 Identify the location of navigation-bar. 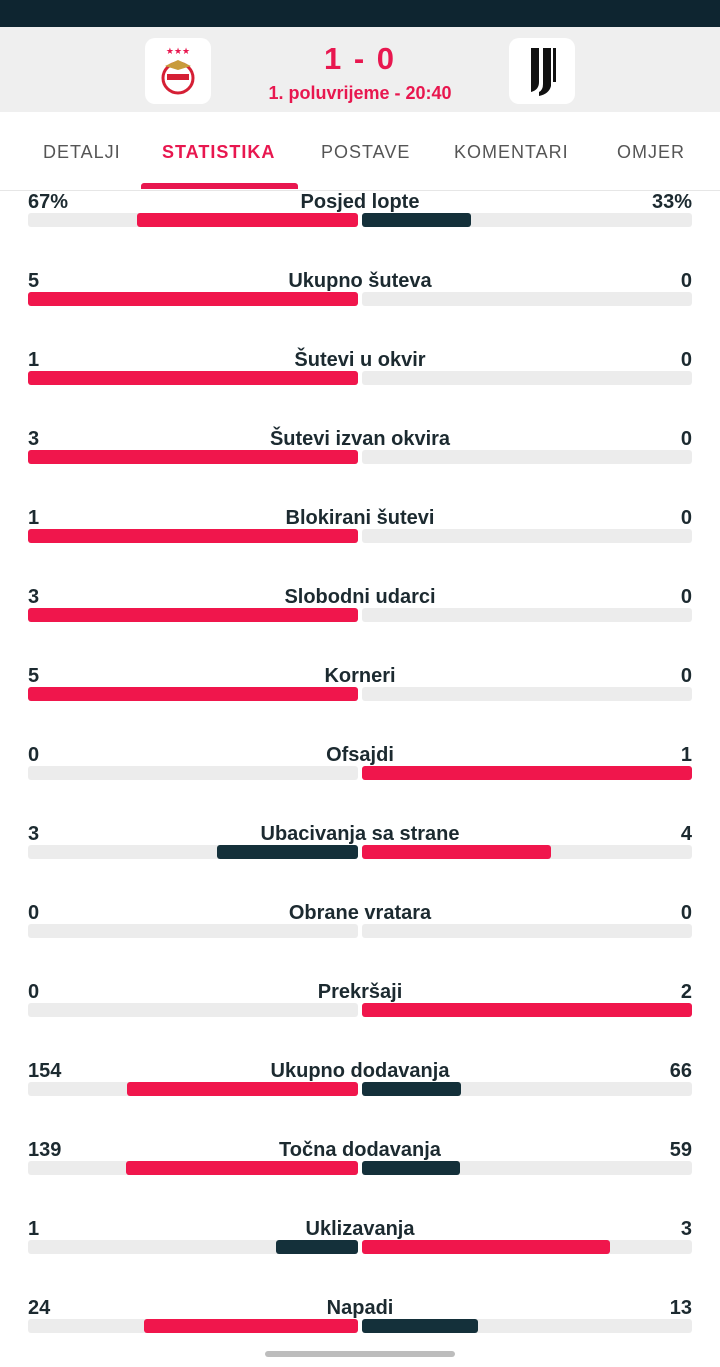
(360, 1353).